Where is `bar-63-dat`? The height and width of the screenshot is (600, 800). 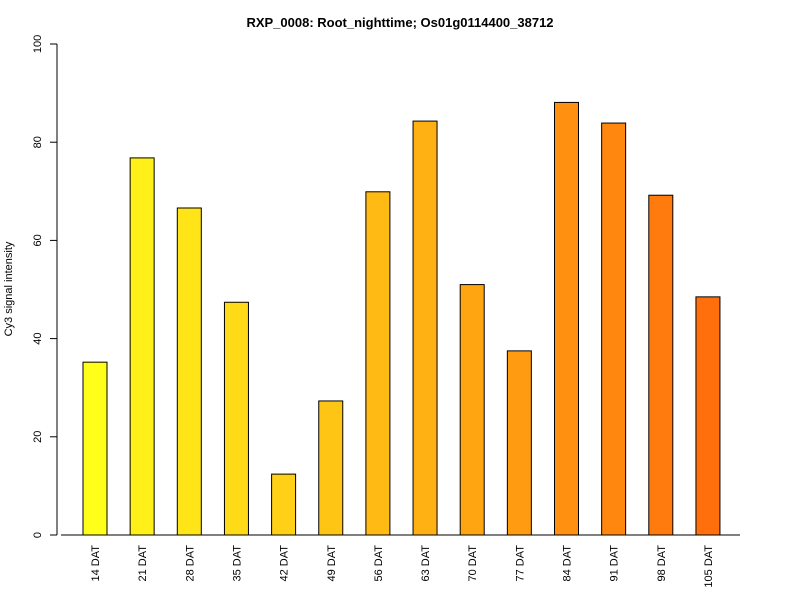 bar-63-dat is located at coordinates (425, 328).